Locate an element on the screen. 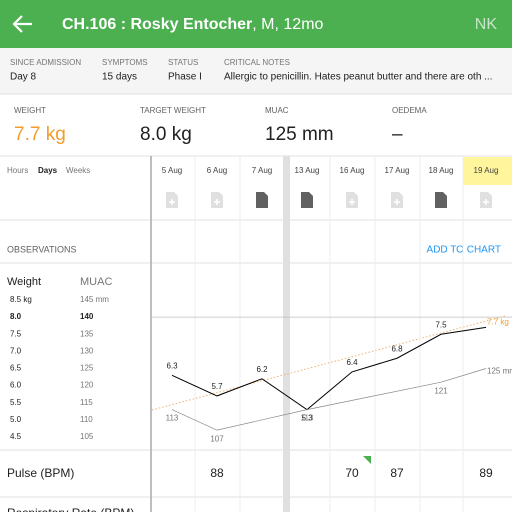 Image resolution: width=512 pixels, height=512 pixels. today-highlight is located at coordinates (487, 171).